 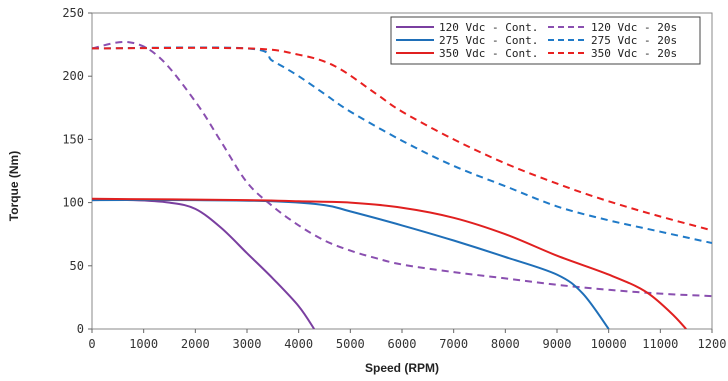 What do you see at coordinates (298, 344) in the screenshot?
I see `x-tick-label: 4000` at bounding box center [298, 344].